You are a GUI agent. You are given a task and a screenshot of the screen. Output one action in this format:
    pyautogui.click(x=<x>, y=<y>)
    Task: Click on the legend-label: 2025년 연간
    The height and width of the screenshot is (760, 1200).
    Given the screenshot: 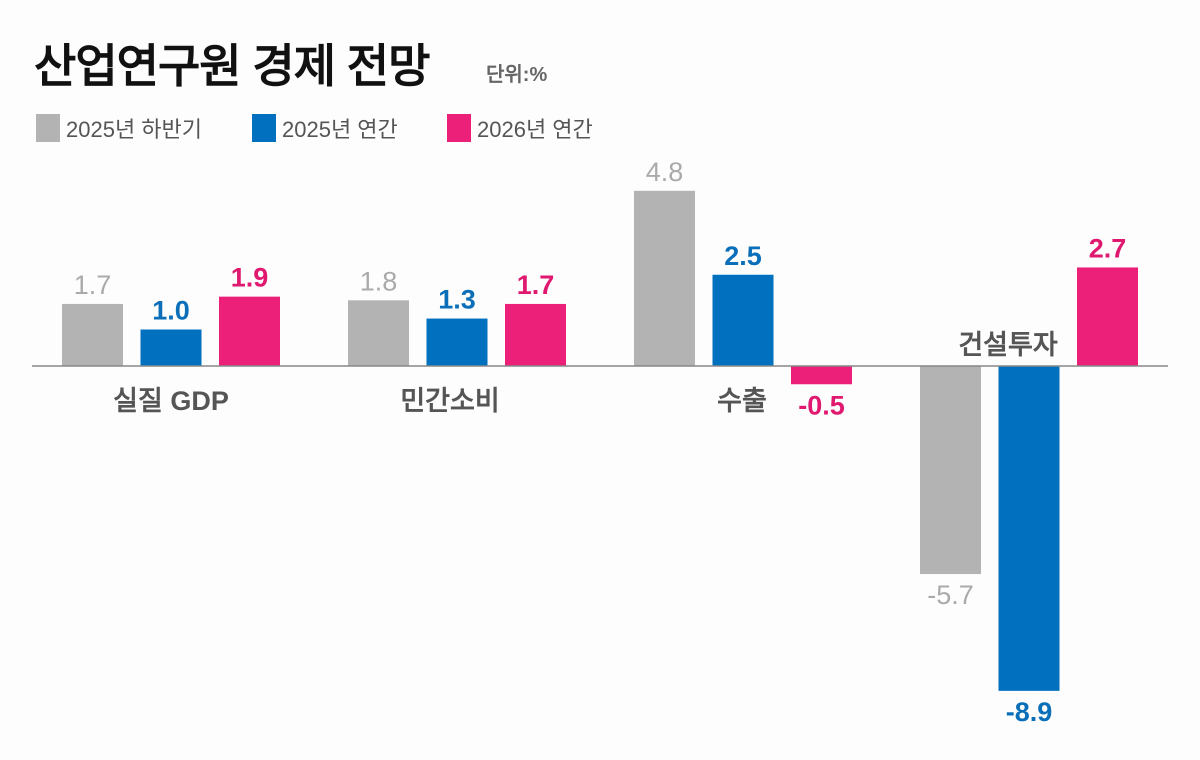 What is the action you would take?
    pyautogui.click(x=340, y=129)
    